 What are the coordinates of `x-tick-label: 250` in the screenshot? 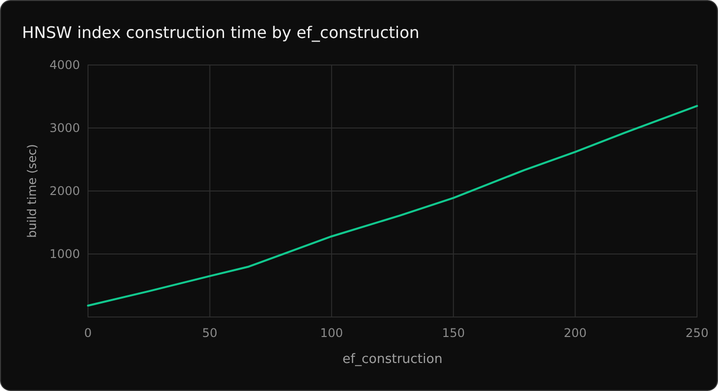 It's located at (697, 333).